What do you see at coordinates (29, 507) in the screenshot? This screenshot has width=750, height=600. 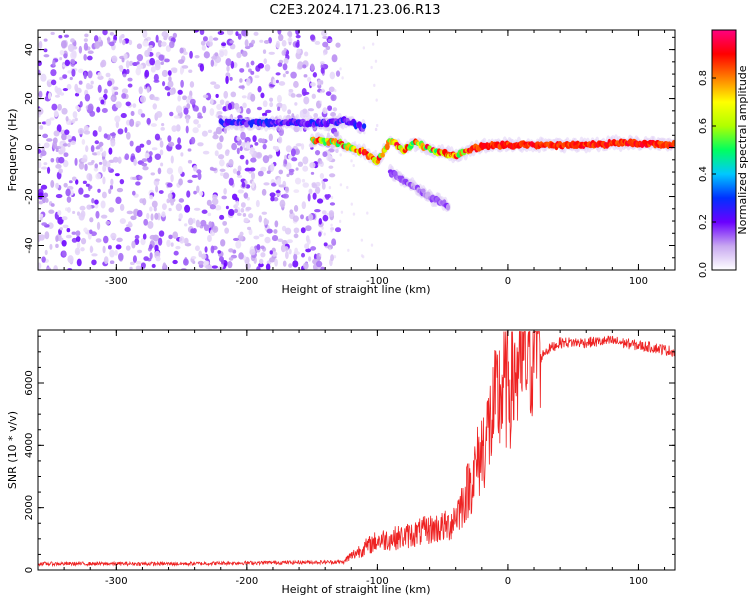 I see `y-tick-label: 2000` at bounding box center [29, 507].